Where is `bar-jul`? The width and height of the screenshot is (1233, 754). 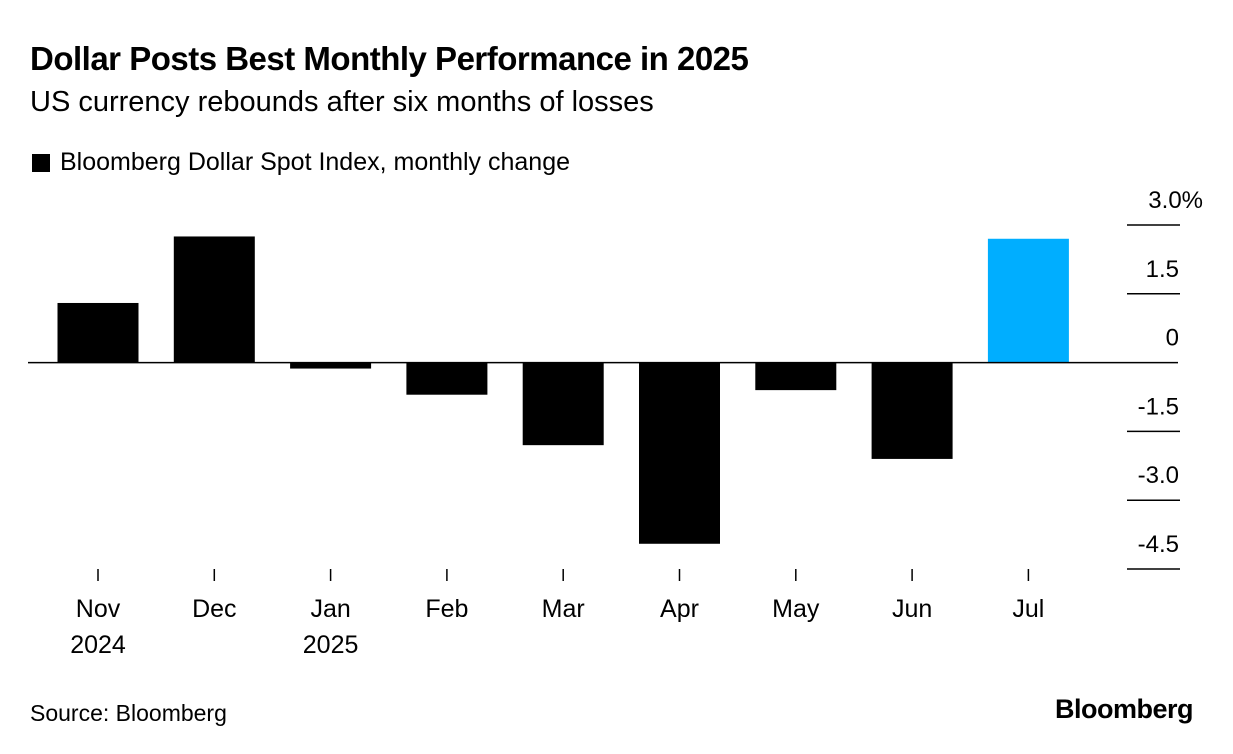
bar-jul is located at coordinates (1028, 300).